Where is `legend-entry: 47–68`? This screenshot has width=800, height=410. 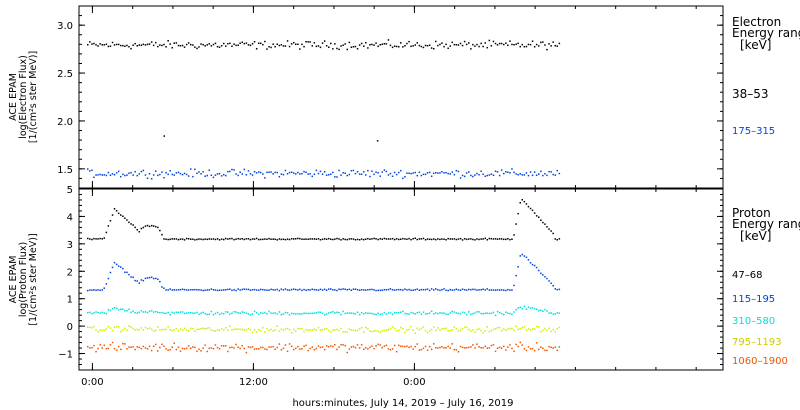
legend-entry: 47–68 is located at coordinates (747, 275).